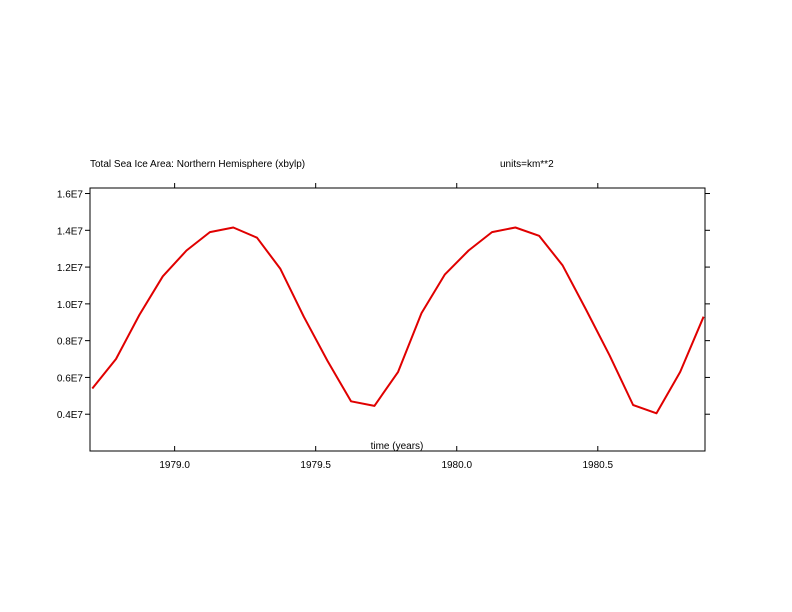  I want to click on y-tick-label: 1.0E7, so click(70, 305).